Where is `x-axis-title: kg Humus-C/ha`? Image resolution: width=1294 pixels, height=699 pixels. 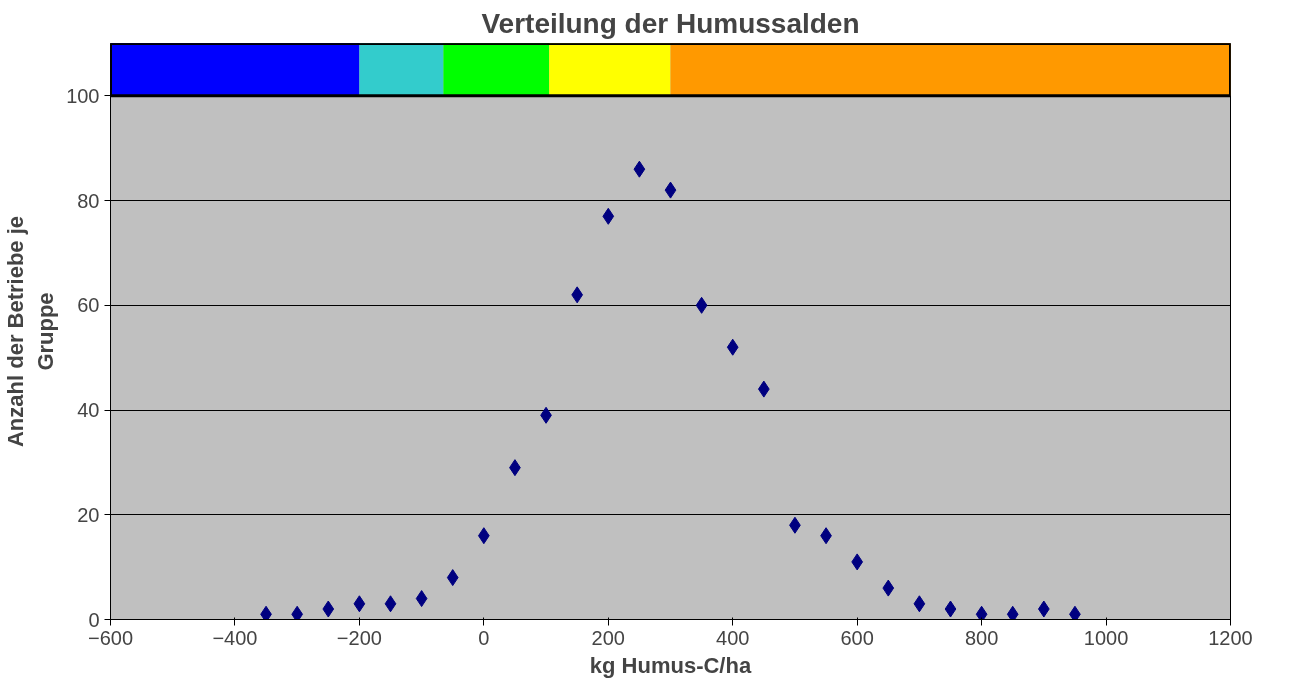
x-axis-title: kg Humus-C/ha is located at coordinates (670, 665).